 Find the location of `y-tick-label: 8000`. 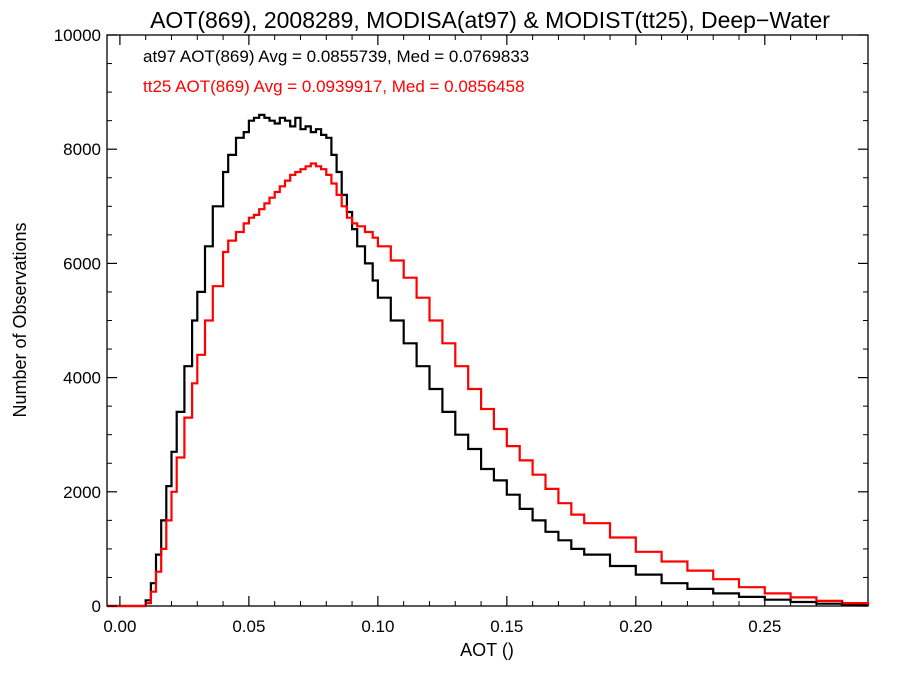

y-tick-label: 8000 is located at coordinates (82, 149).